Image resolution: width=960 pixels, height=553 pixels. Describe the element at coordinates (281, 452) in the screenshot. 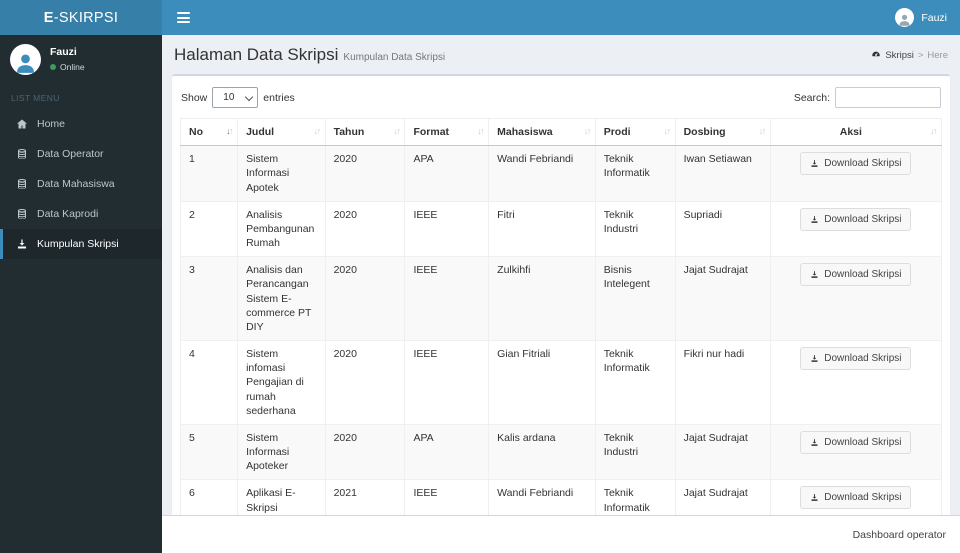

I see `cell-judul: Sistem Informasi Apoteker` at that location.